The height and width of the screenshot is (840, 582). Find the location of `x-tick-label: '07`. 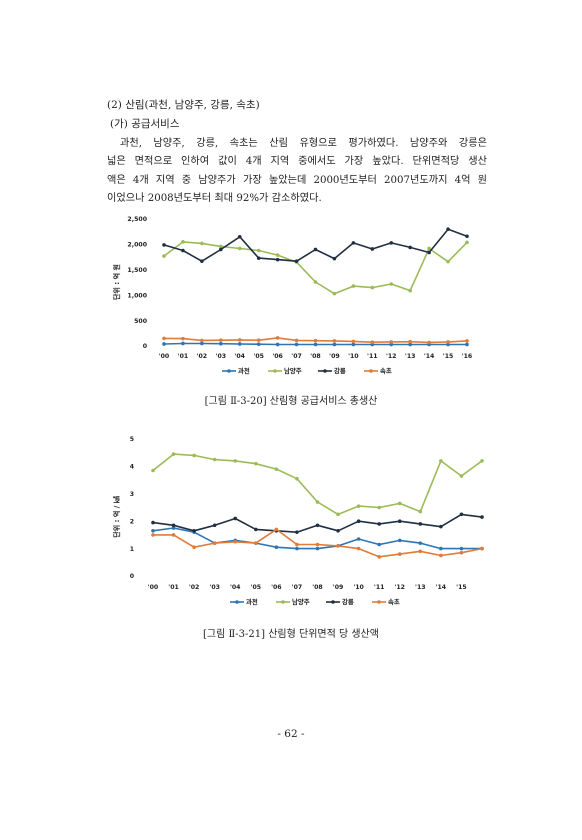

x-tick-label: '07 is located at coordinates (296, 356).